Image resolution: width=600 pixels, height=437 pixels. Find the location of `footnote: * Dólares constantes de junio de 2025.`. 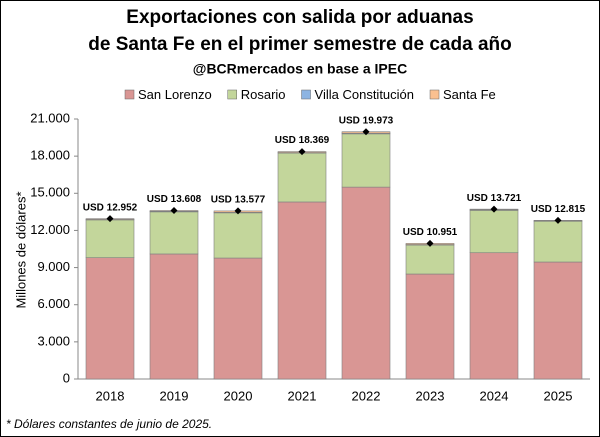

footnote: * Dólares constantes de junio de 2025. is located at coordinates (109, 424).